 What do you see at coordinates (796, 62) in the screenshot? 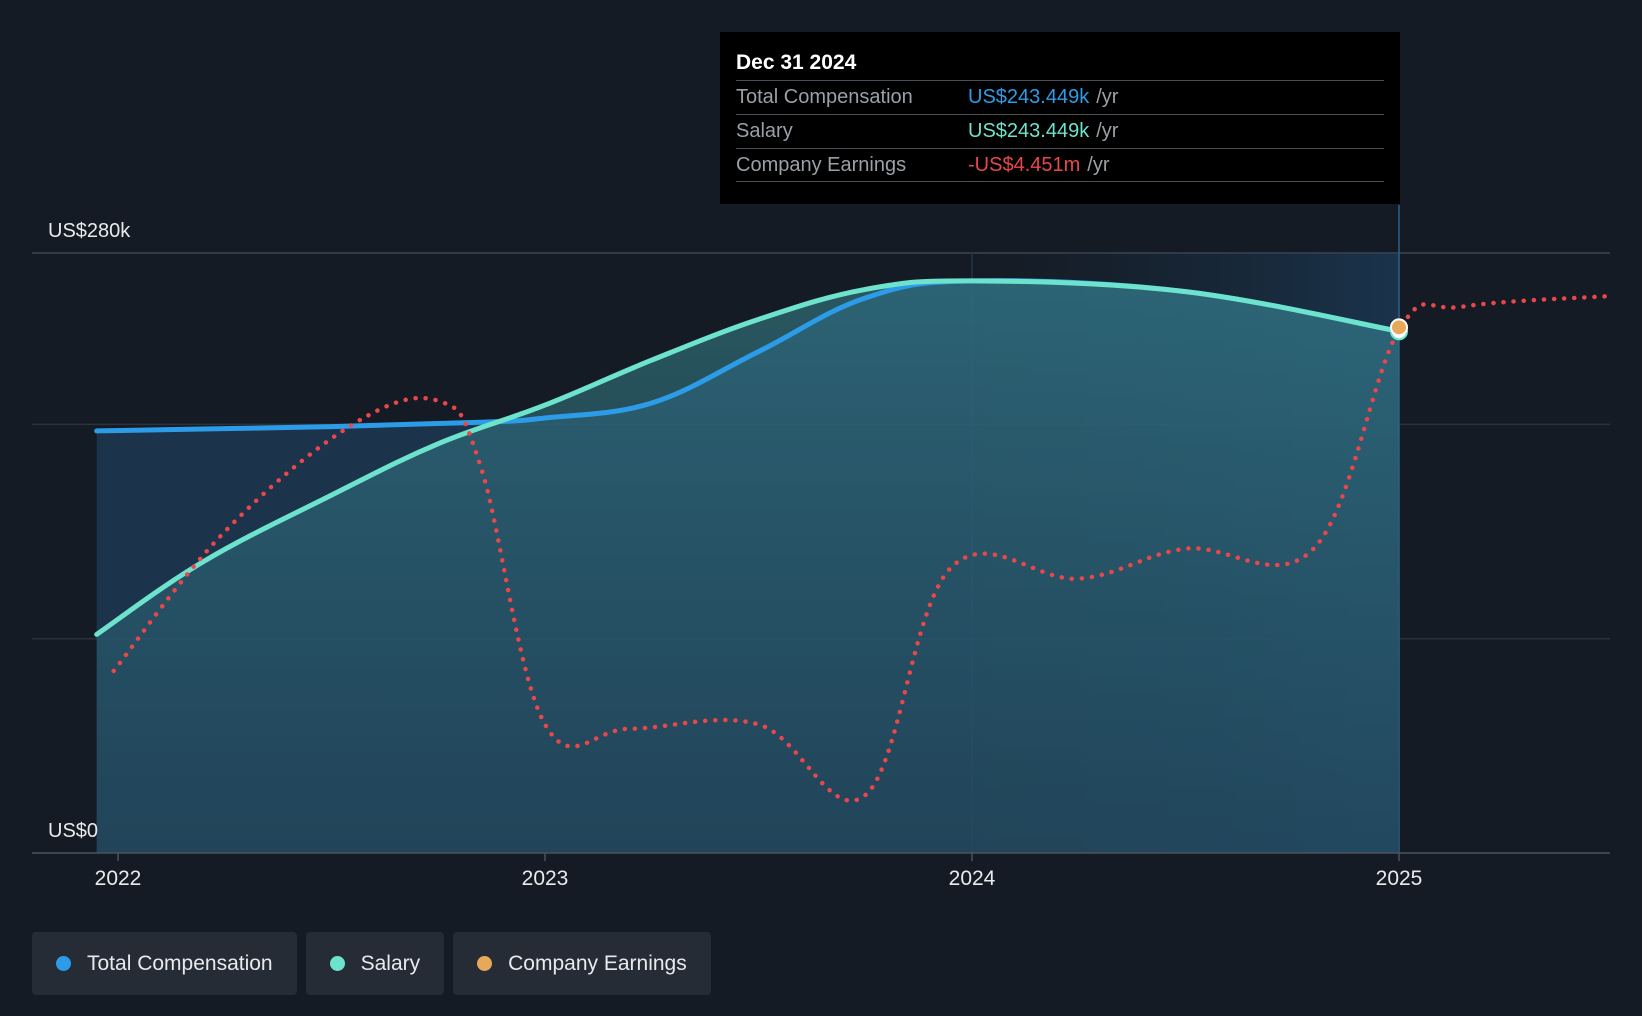
I see `tooltip-date: Dec 31 2024` at bounding box center [796, 62].